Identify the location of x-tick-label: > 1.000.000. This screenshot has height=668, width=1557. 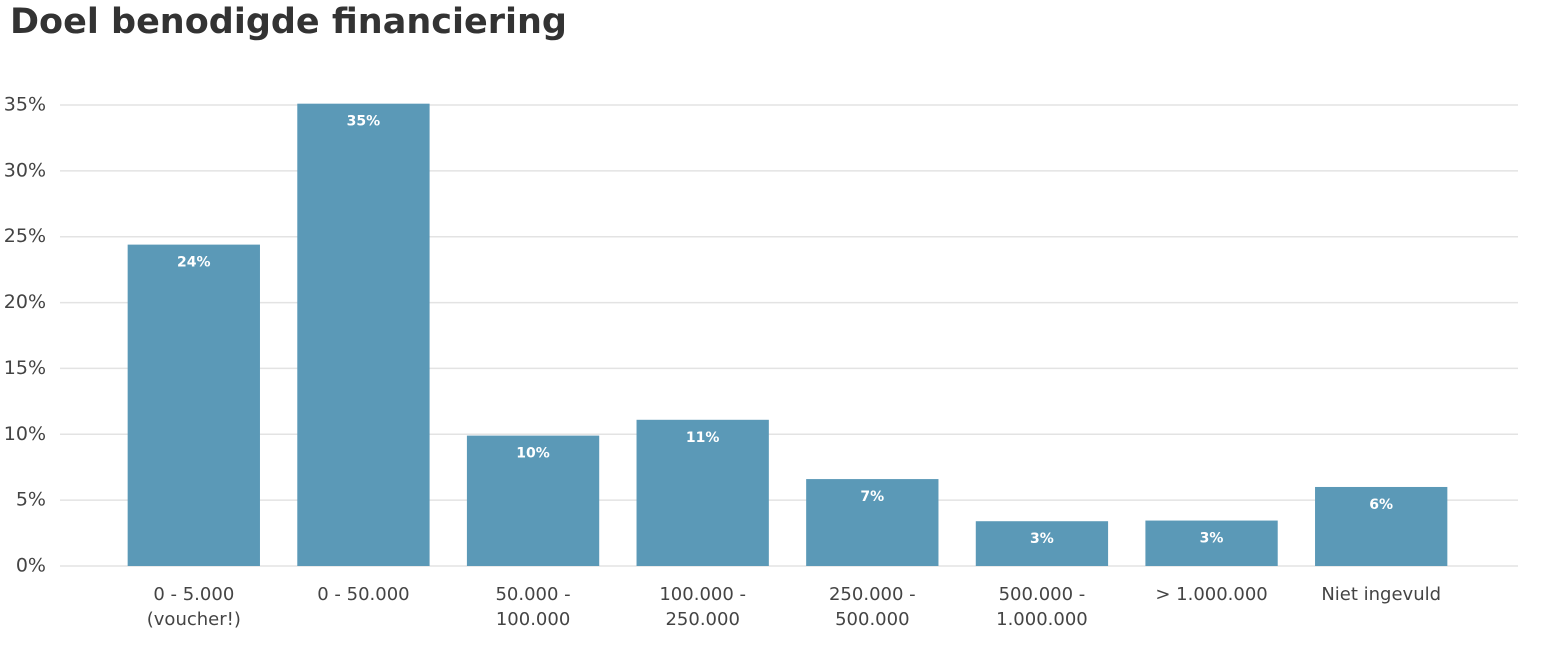
(1211, 594).